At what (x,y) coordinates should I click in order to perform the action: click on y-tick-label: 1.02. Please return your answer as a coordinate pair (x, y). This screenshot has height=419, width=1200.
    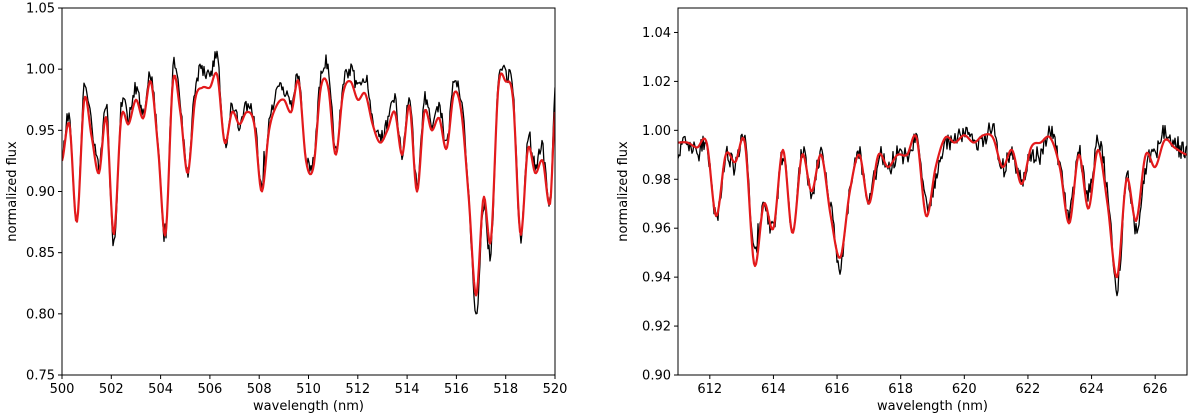
    Looking at the image, I should click on (656, 82).